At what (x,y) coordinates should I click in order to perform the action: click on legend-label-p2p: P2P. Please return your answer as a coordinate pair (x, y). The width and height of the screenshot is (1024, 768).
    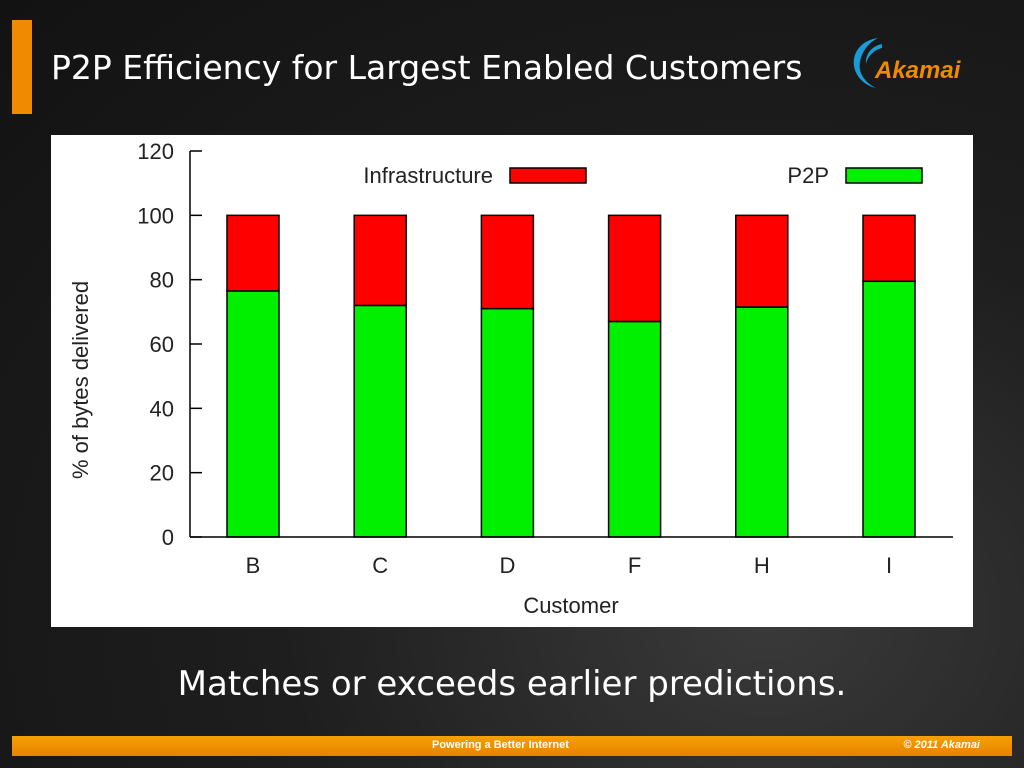
    Looking at the image, I should click on (808, 175).